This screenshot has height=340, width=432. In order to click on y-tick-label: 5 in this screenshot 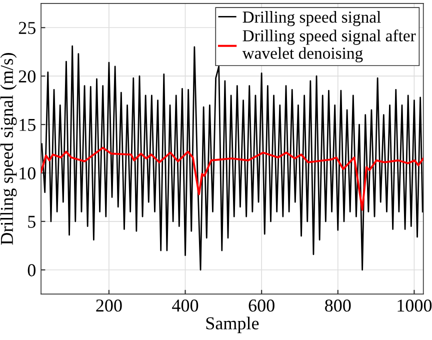, I will do `click(32, 222)`.